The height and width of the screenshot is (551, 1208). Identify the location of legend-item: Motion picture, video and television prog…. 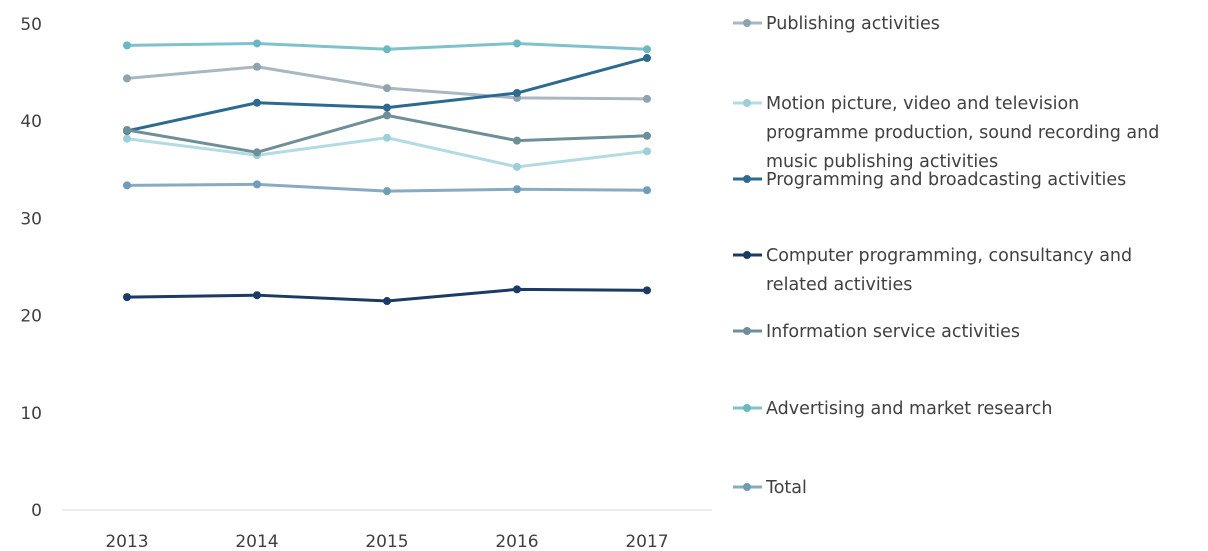
(946, 133).